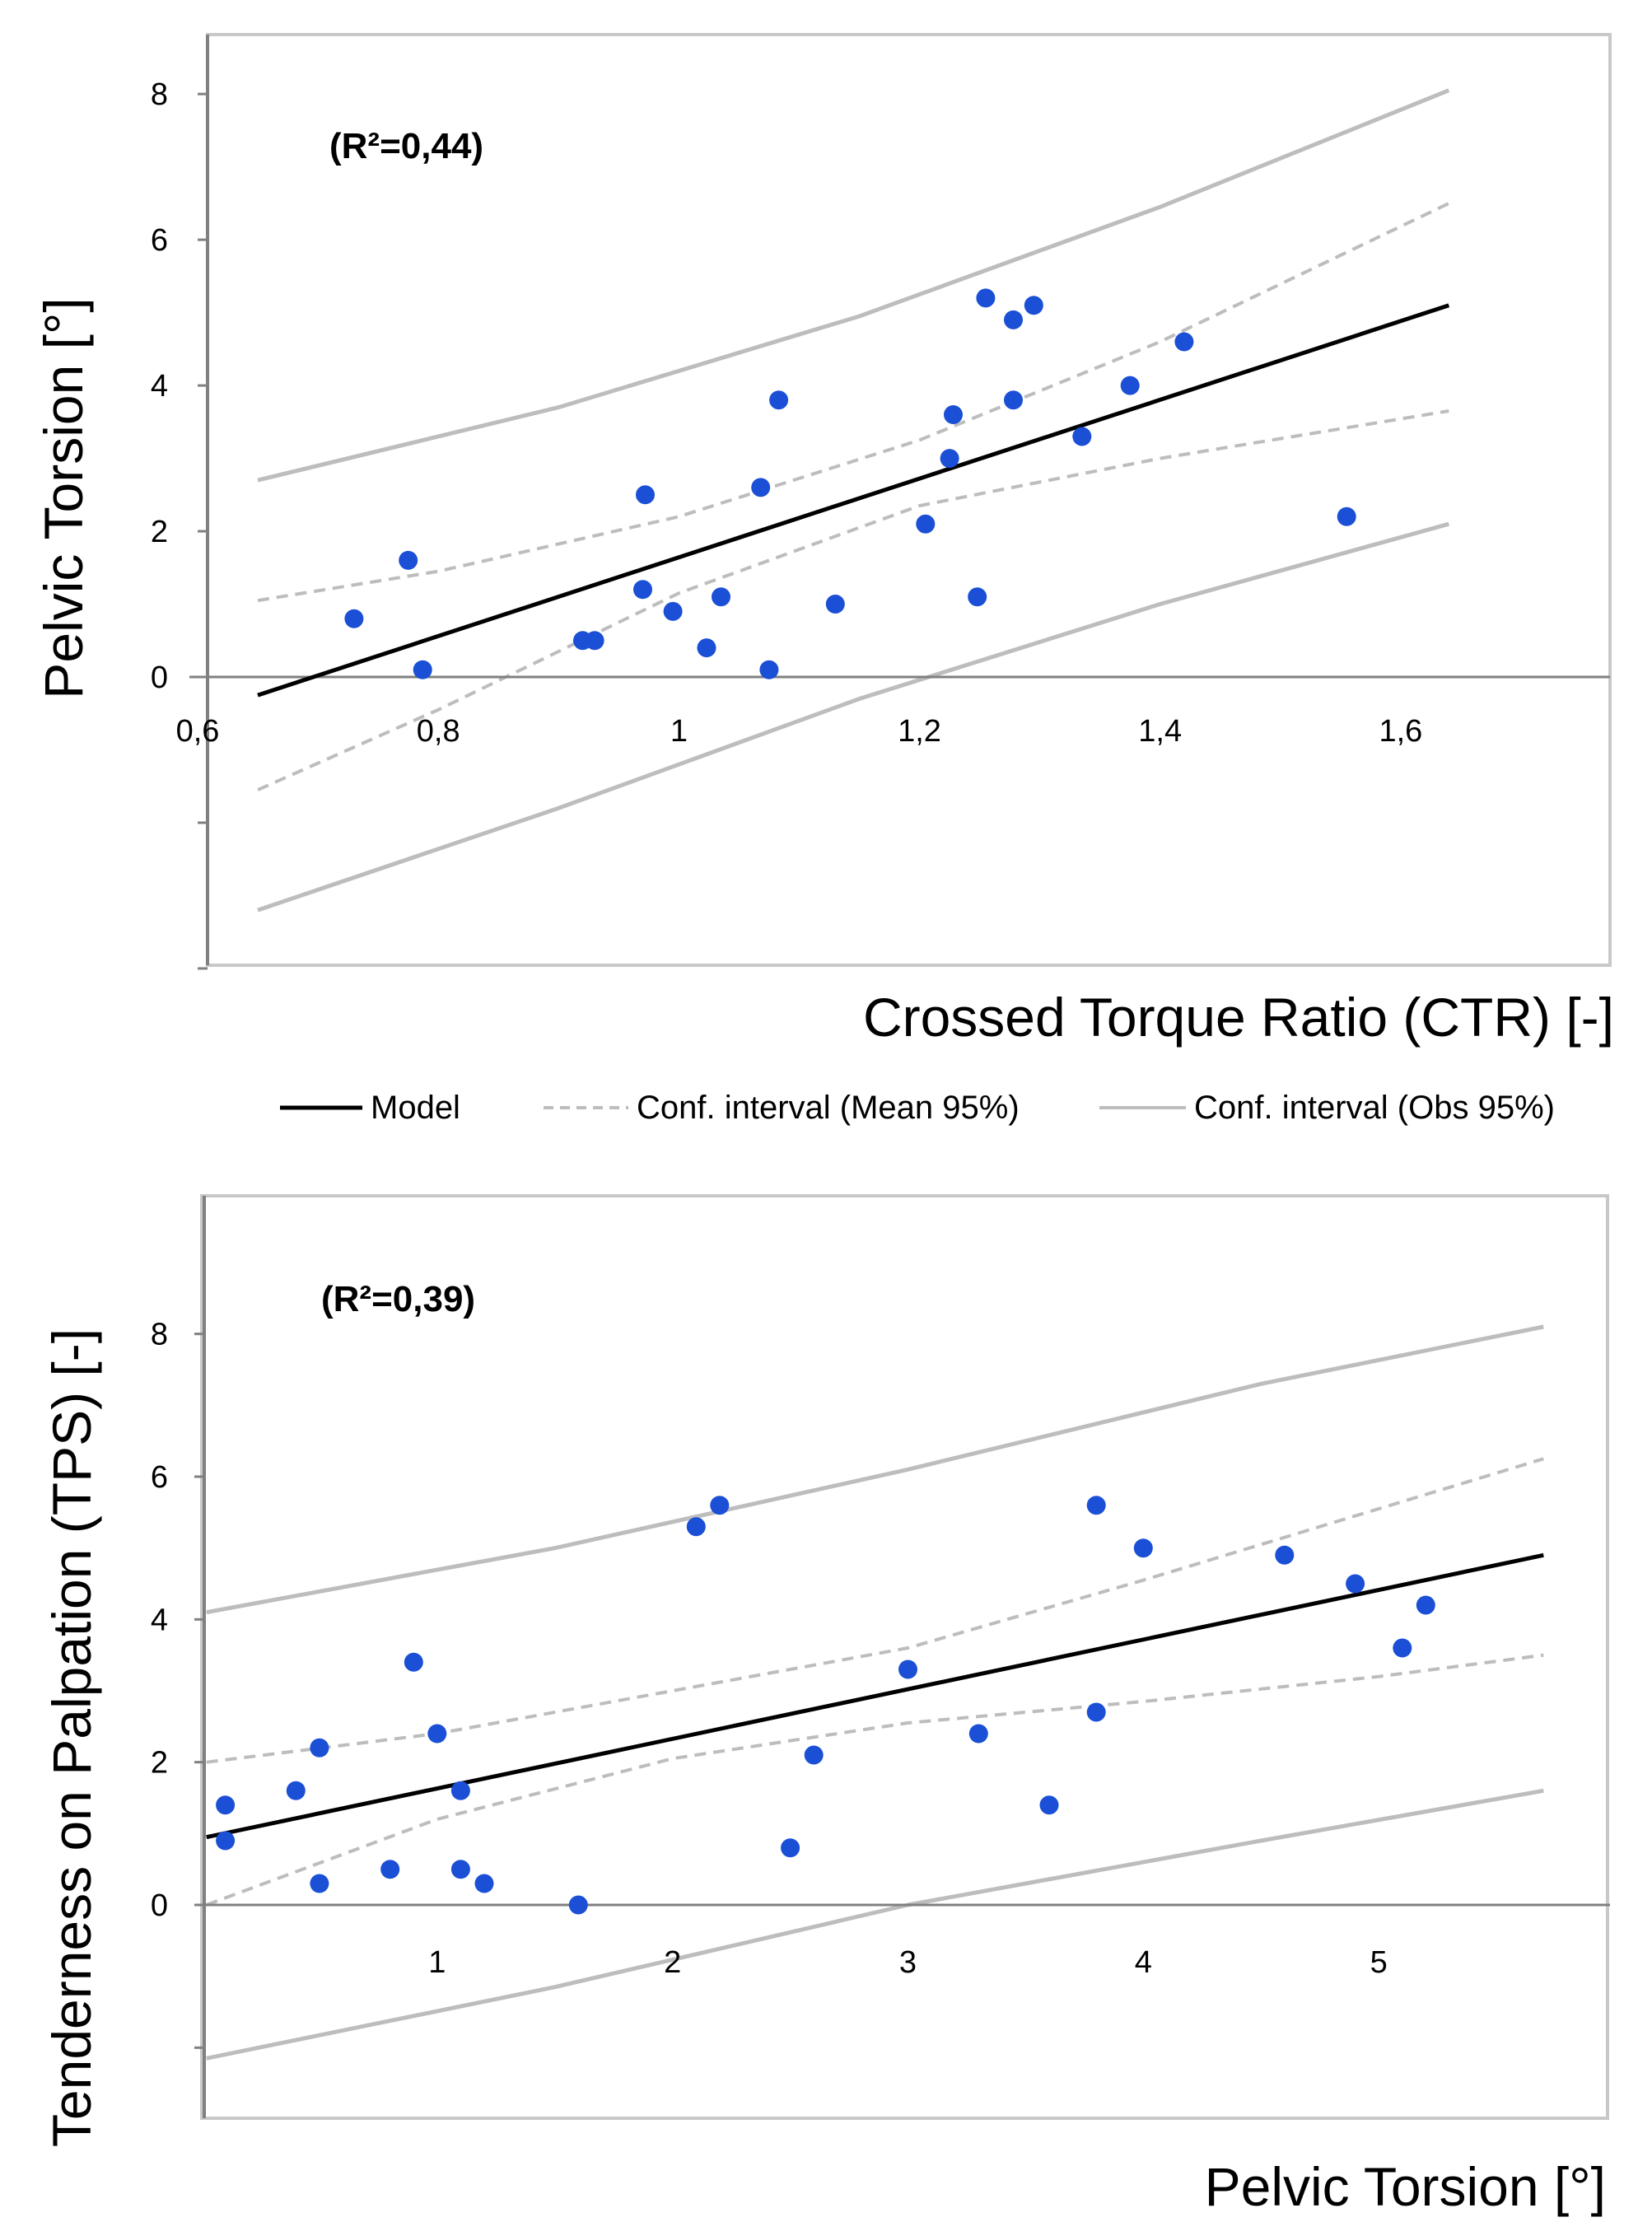 This screenshot has height=2236, width=1652. I want to click on x-tick-label: 2, so click(672, 1962).